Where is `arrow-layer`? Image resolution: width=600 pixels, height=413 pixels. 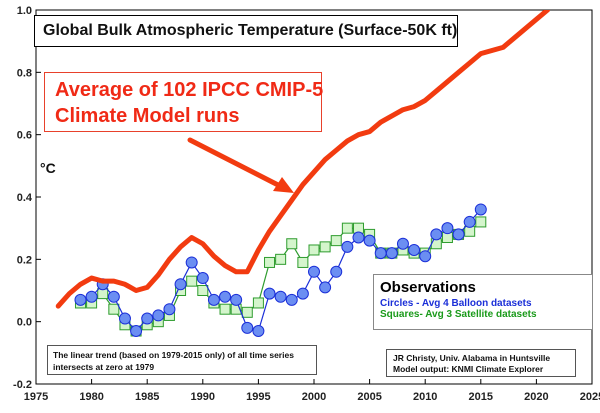
arrow-layer is located at coordinates (240, 165).